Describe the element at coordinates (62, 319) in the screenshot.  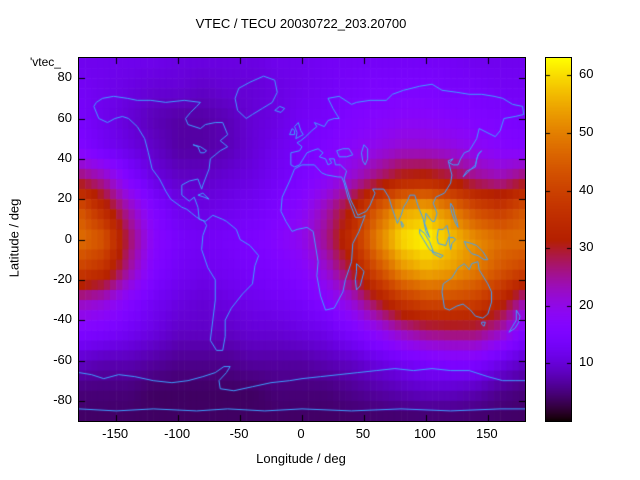
I see `y-tick-label: -40` at that location.